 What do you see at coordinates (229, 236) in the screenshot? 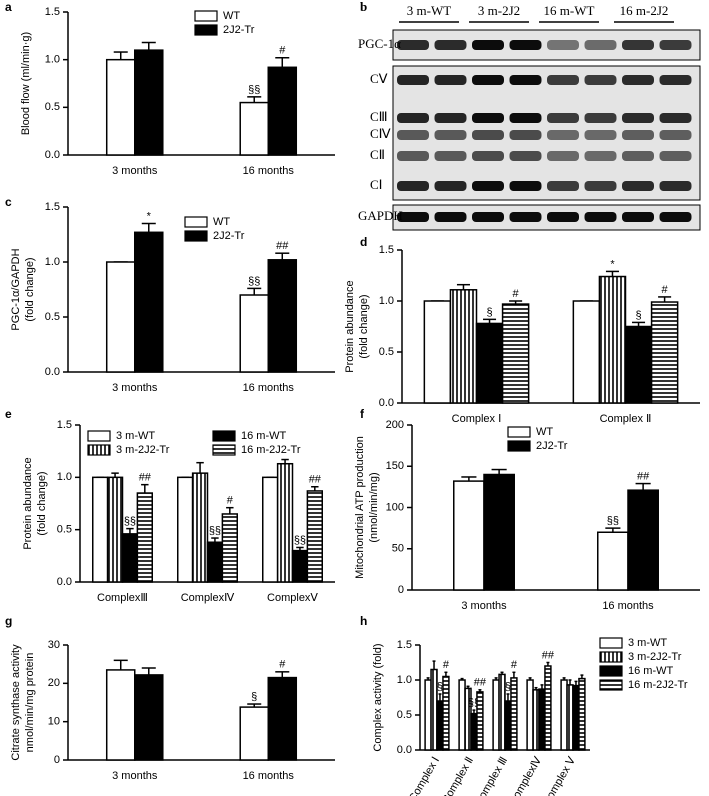
I see `legend-label: 2J2-Tr` at bounding box center [229, 236].